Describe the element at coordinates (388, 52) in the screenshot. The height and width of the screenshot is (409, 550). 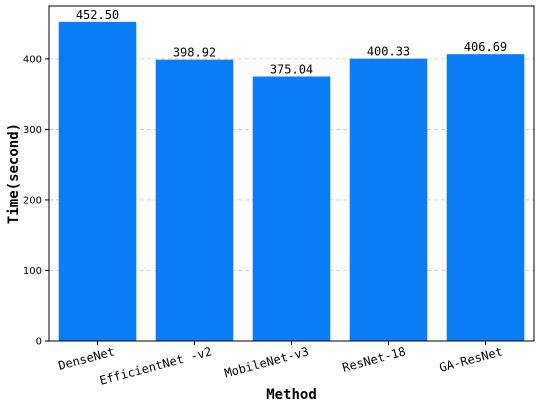
I see `value-label: 400.33` at that location.